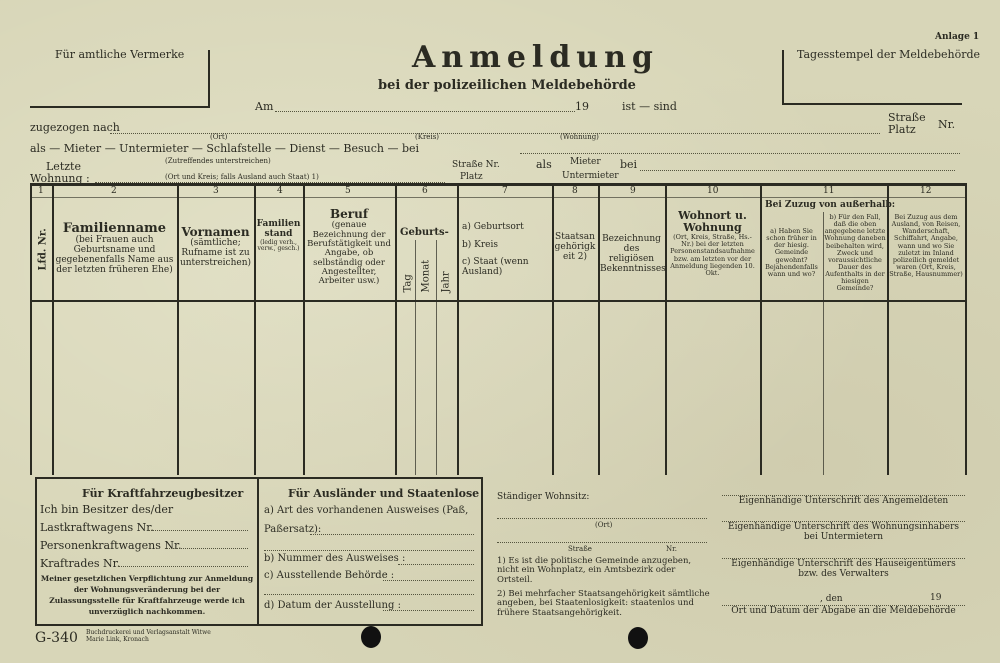 The width and height of the screenshot is (1000, 663). I want to click on col-number: 6, so click(425, 191).